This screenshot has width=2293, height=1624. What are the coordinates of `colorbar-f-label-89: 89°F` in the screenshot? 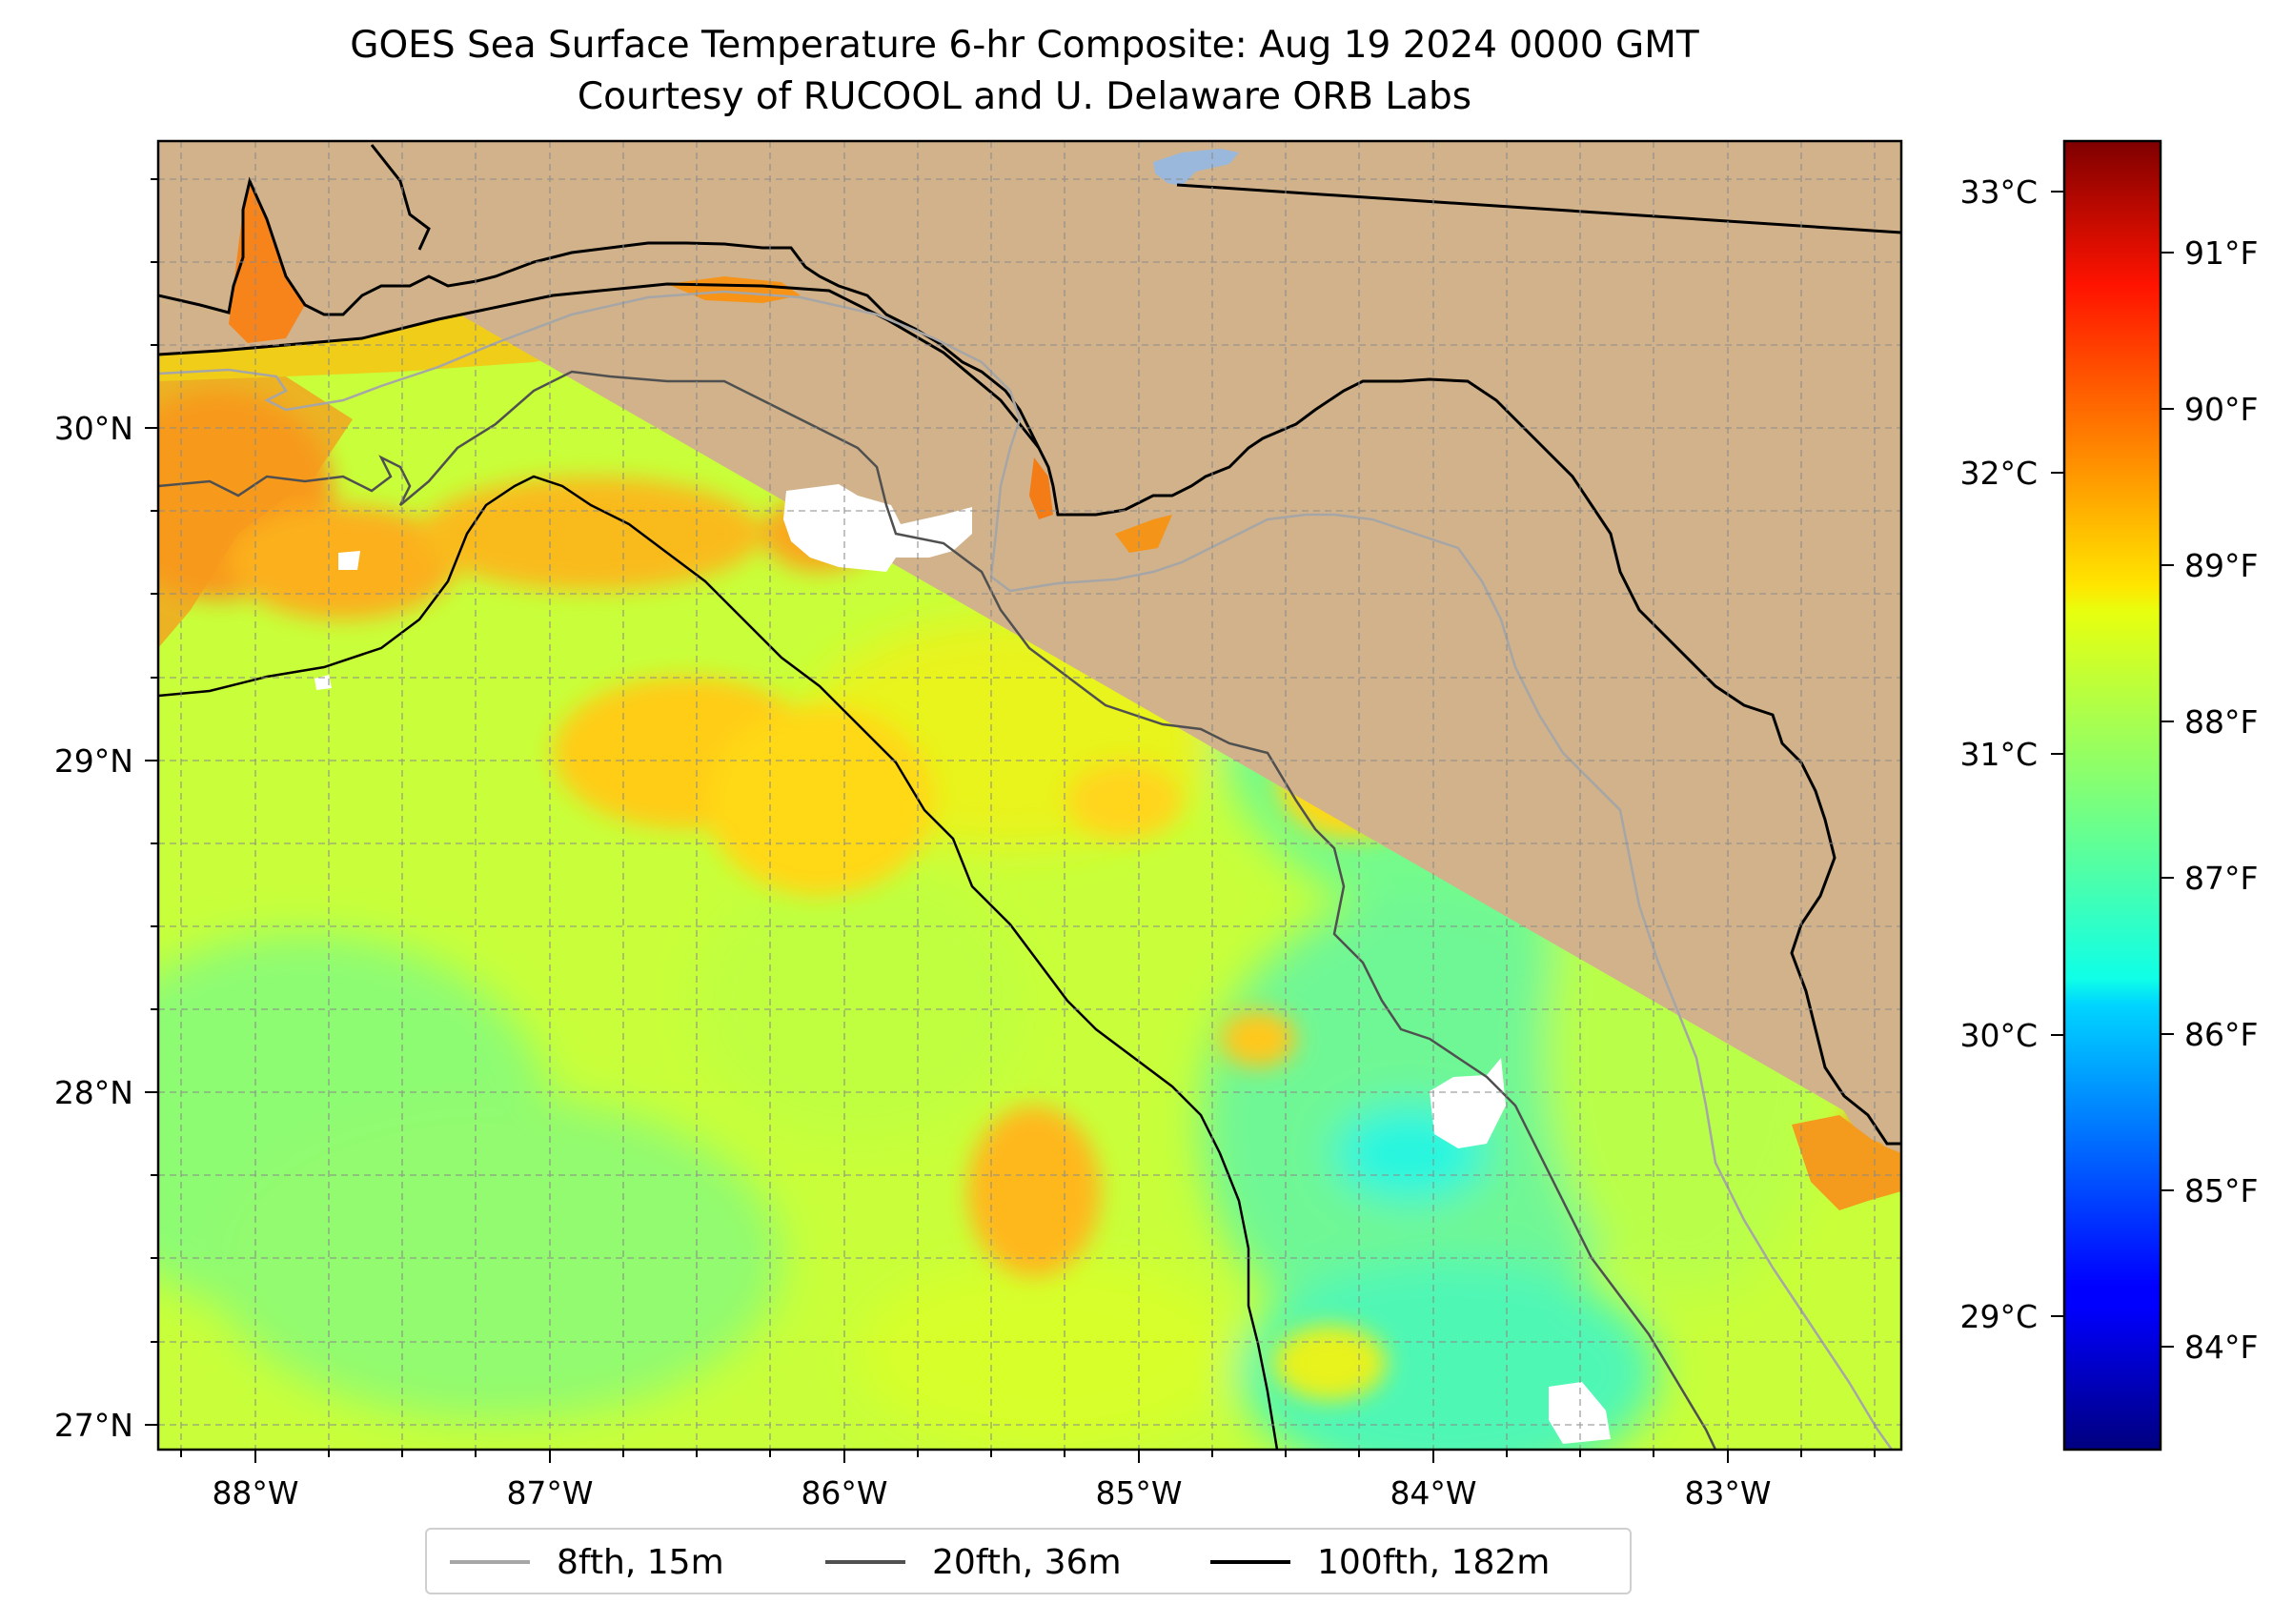 It's located at (2221, 565).